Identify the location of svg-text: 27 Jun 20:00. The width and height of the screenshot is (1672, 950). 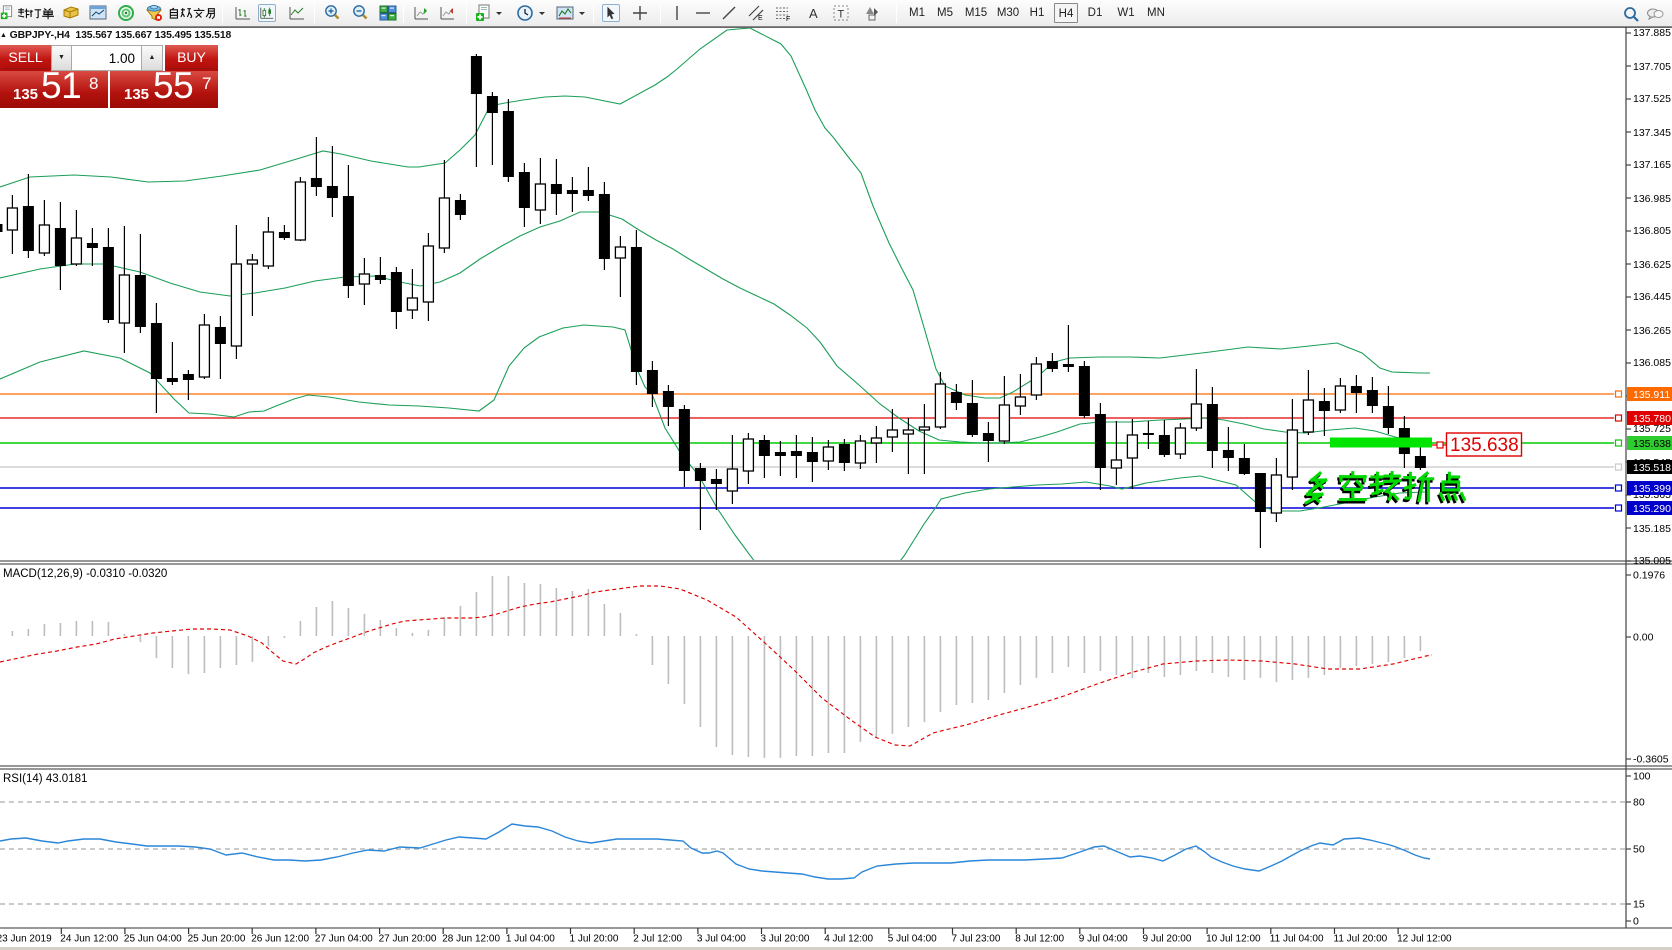
(408, 939).